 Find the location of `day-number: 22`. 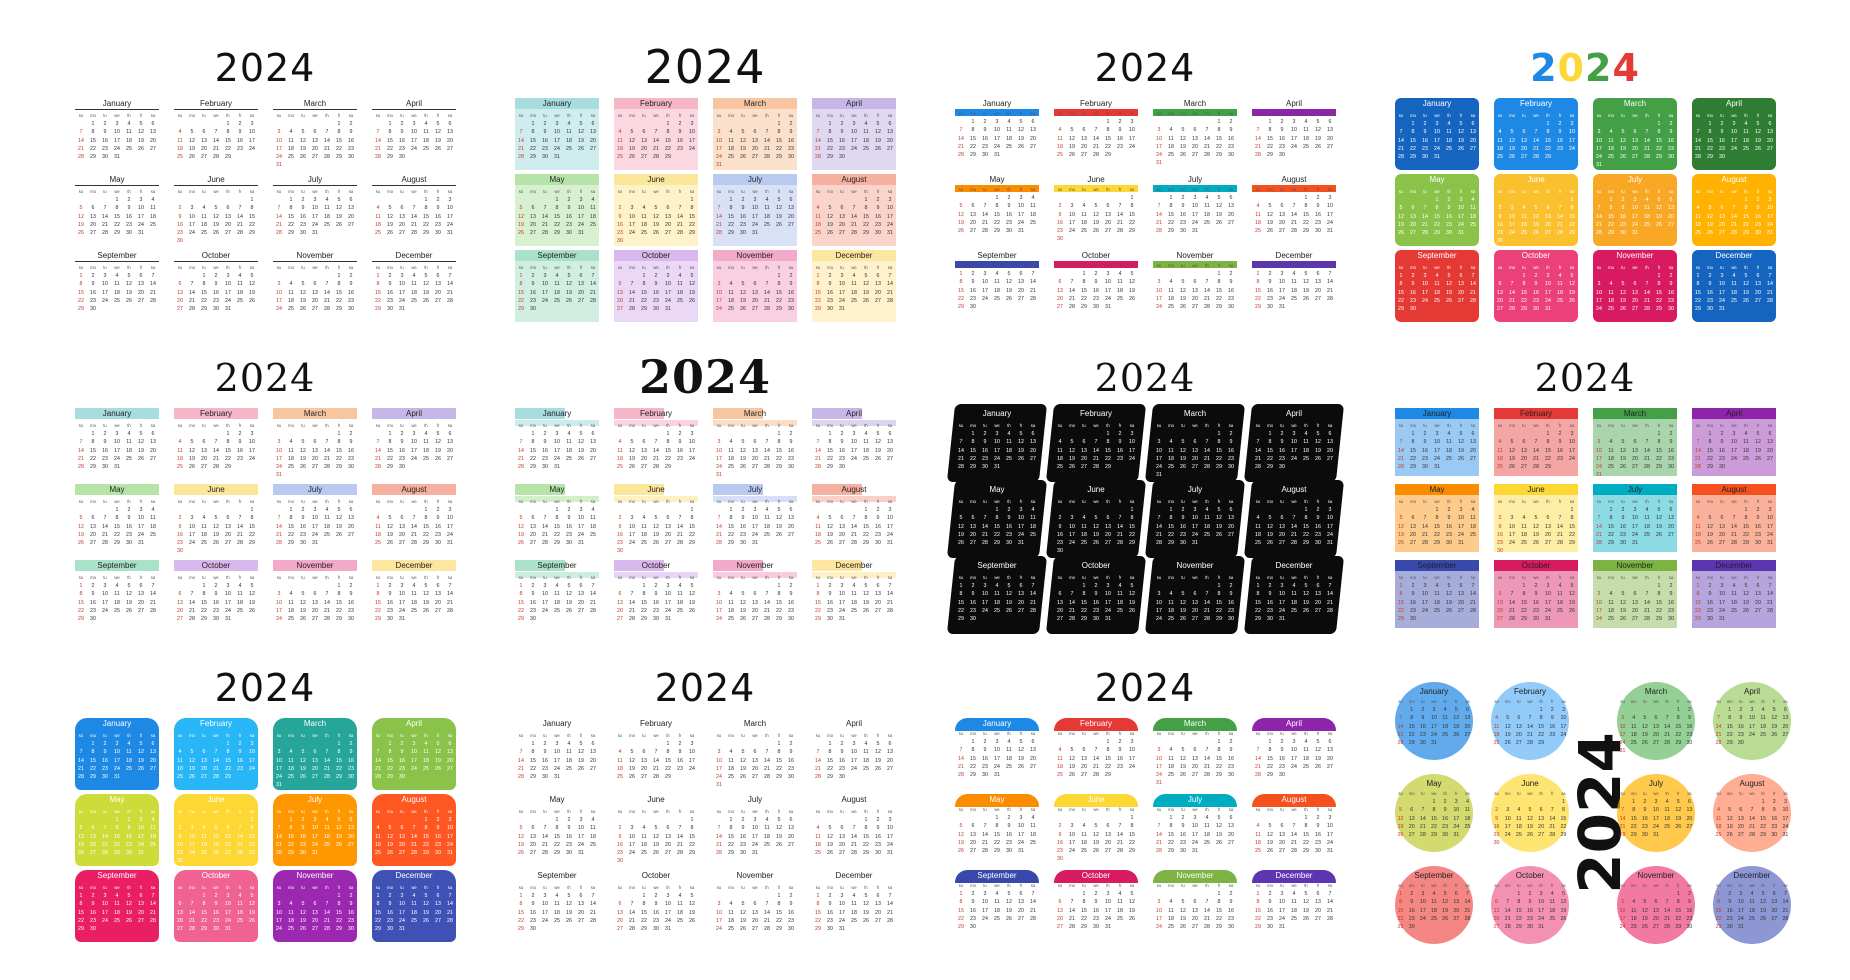

day-number: 22 is located at coordinates (291, 844).